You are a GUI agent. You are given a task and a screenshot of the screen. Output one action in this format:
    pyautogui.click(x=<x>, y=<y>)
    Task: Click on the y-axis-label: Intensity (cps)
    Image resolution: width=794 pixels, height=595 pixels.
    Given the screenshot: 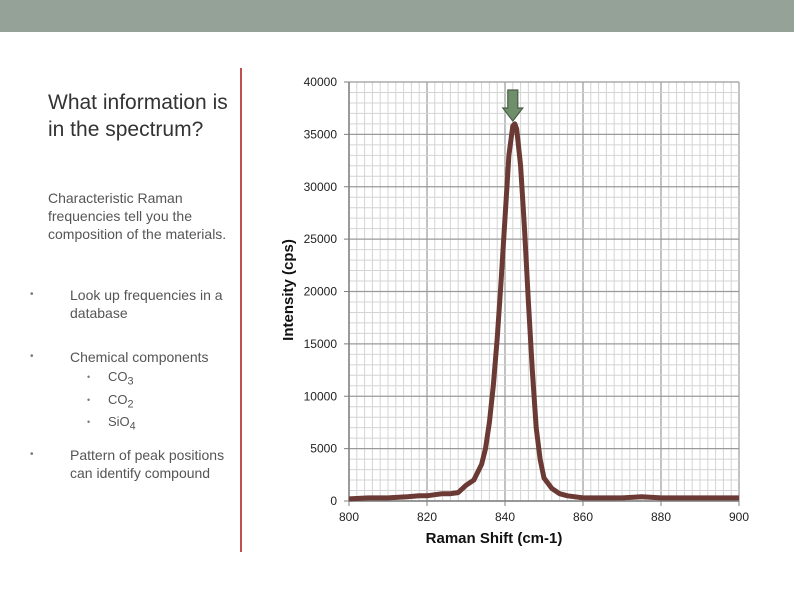 What is the action you would take?
    pyautogui.click(x=288, y=290)
    